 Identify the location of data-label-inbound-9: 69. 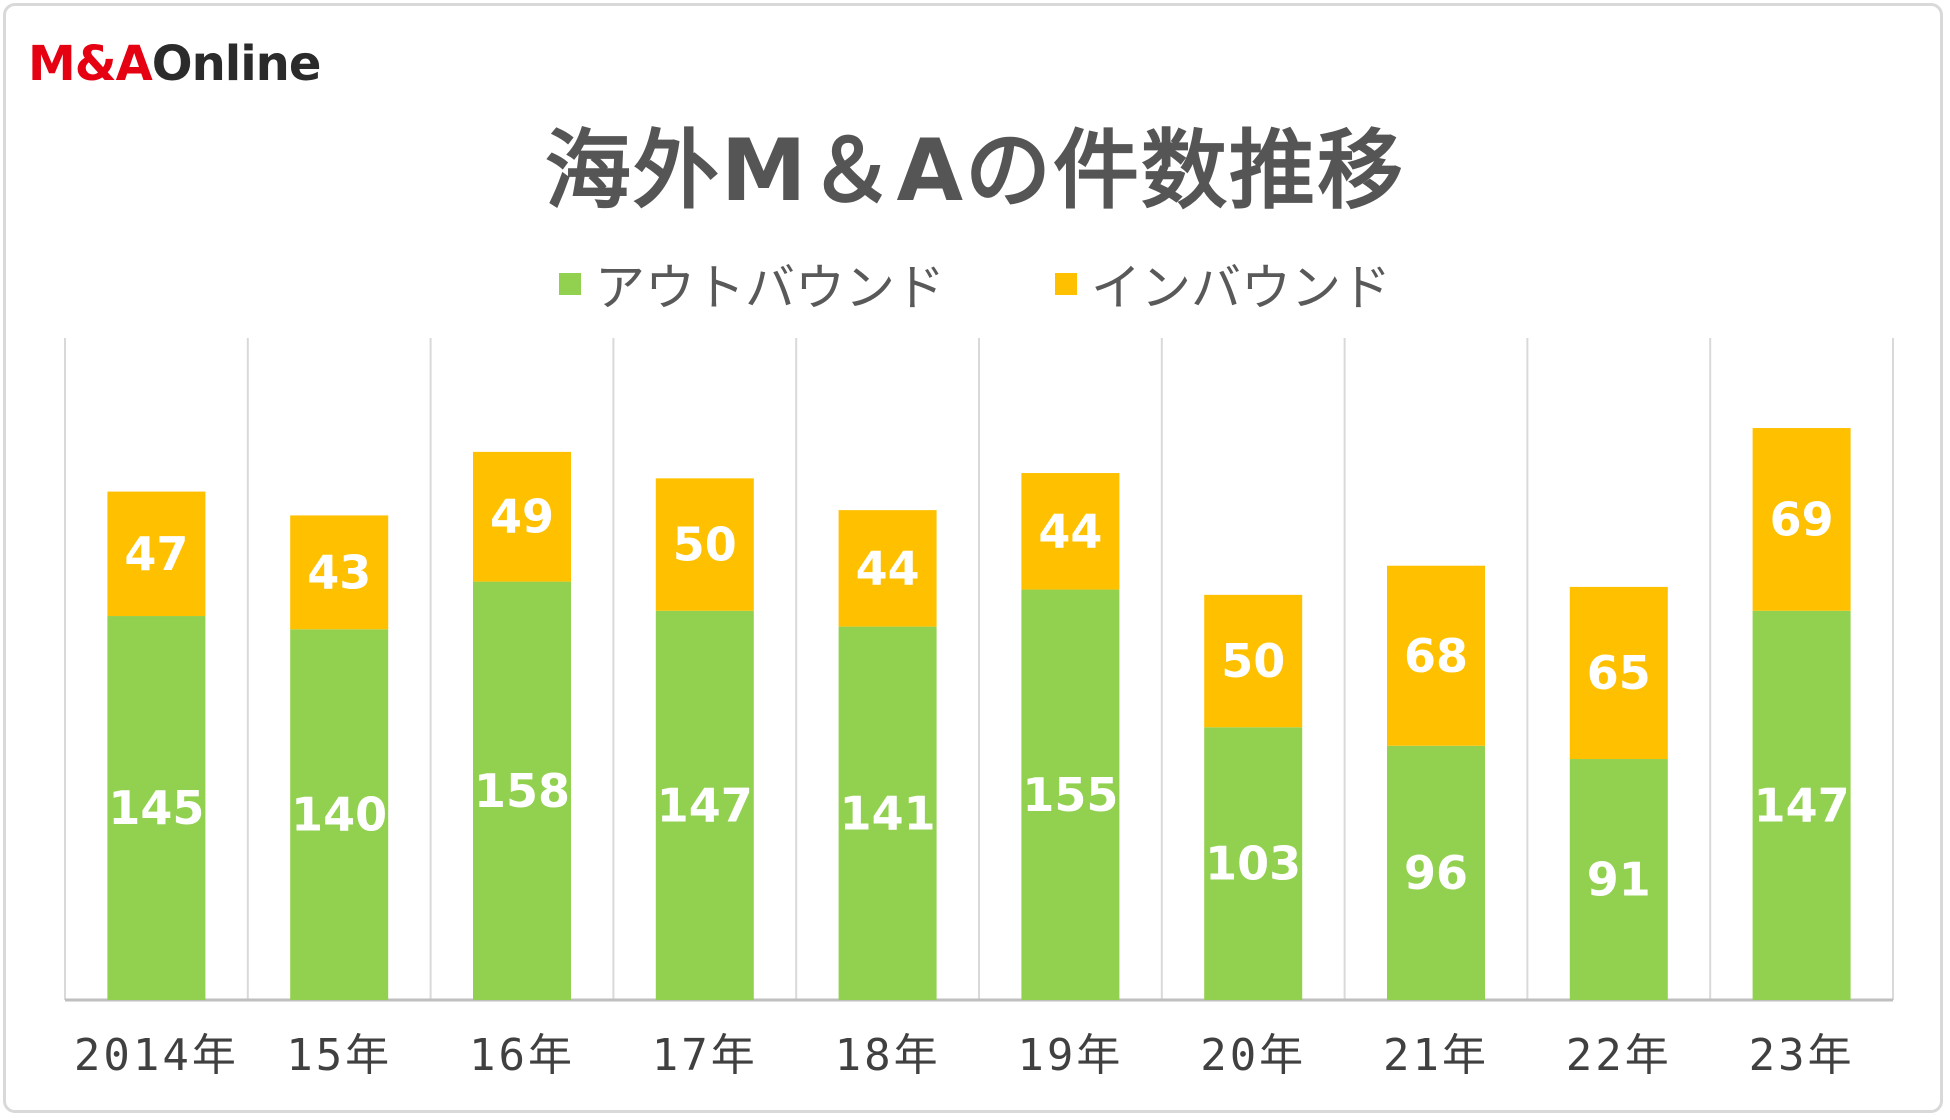
(1802, 519).